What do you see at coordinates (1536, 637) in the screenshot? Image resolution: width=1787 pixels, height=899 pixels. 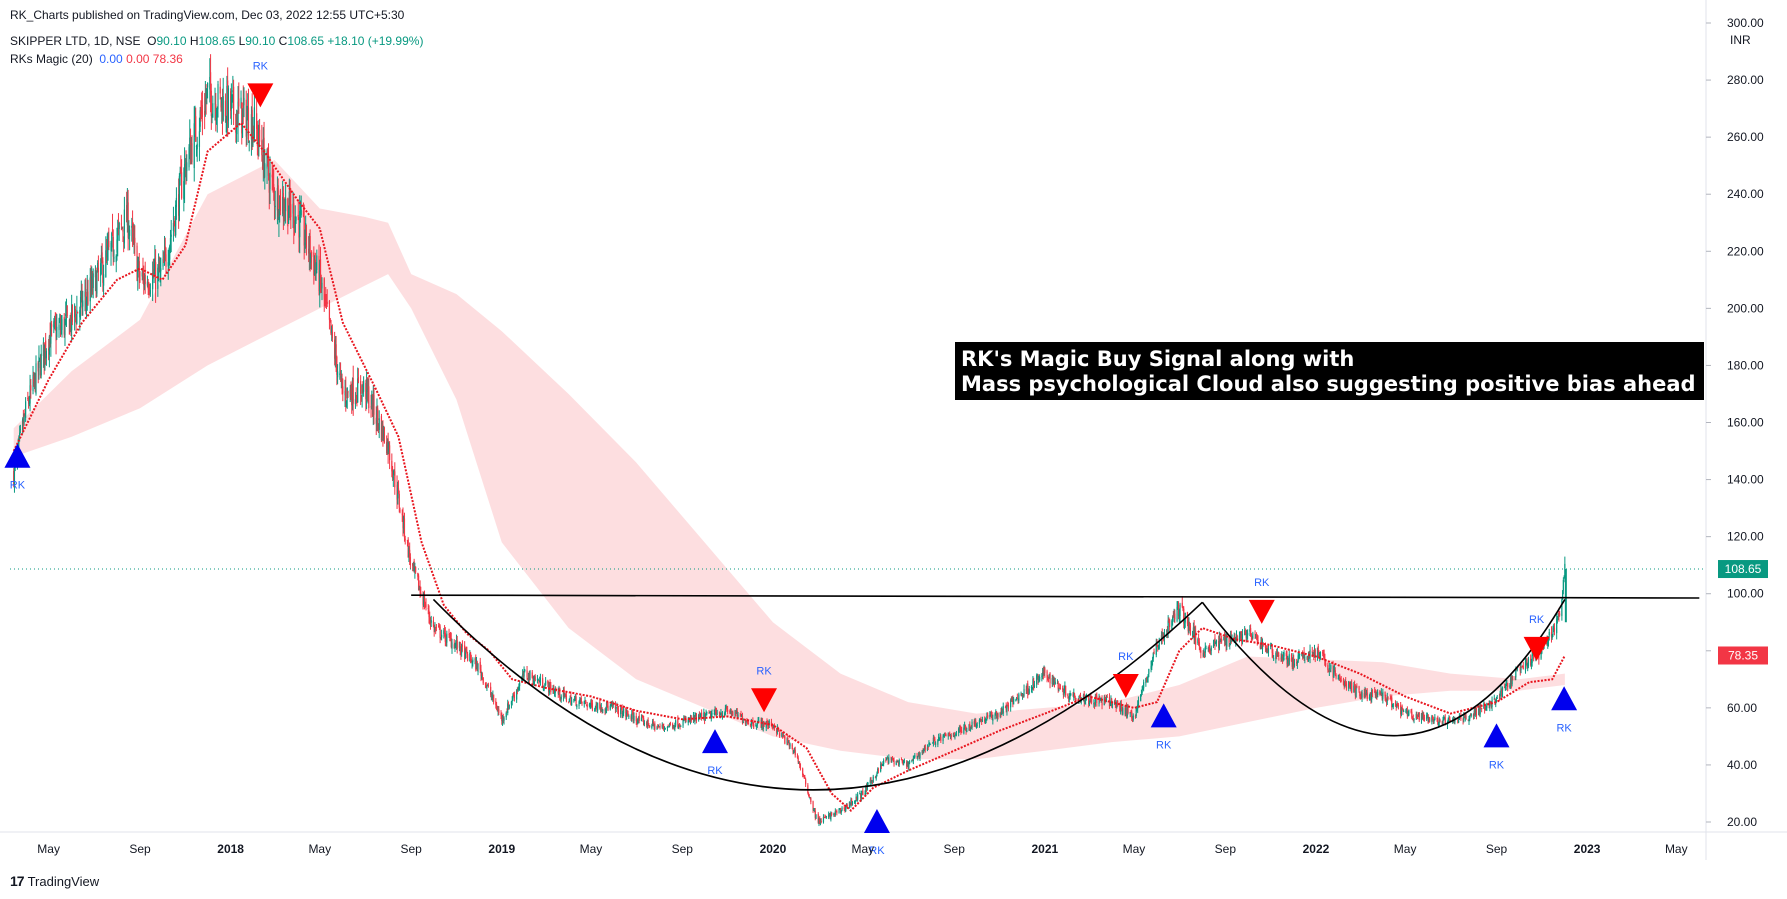 I see `sell-signal: RK` at bounding box center [1536, 637].